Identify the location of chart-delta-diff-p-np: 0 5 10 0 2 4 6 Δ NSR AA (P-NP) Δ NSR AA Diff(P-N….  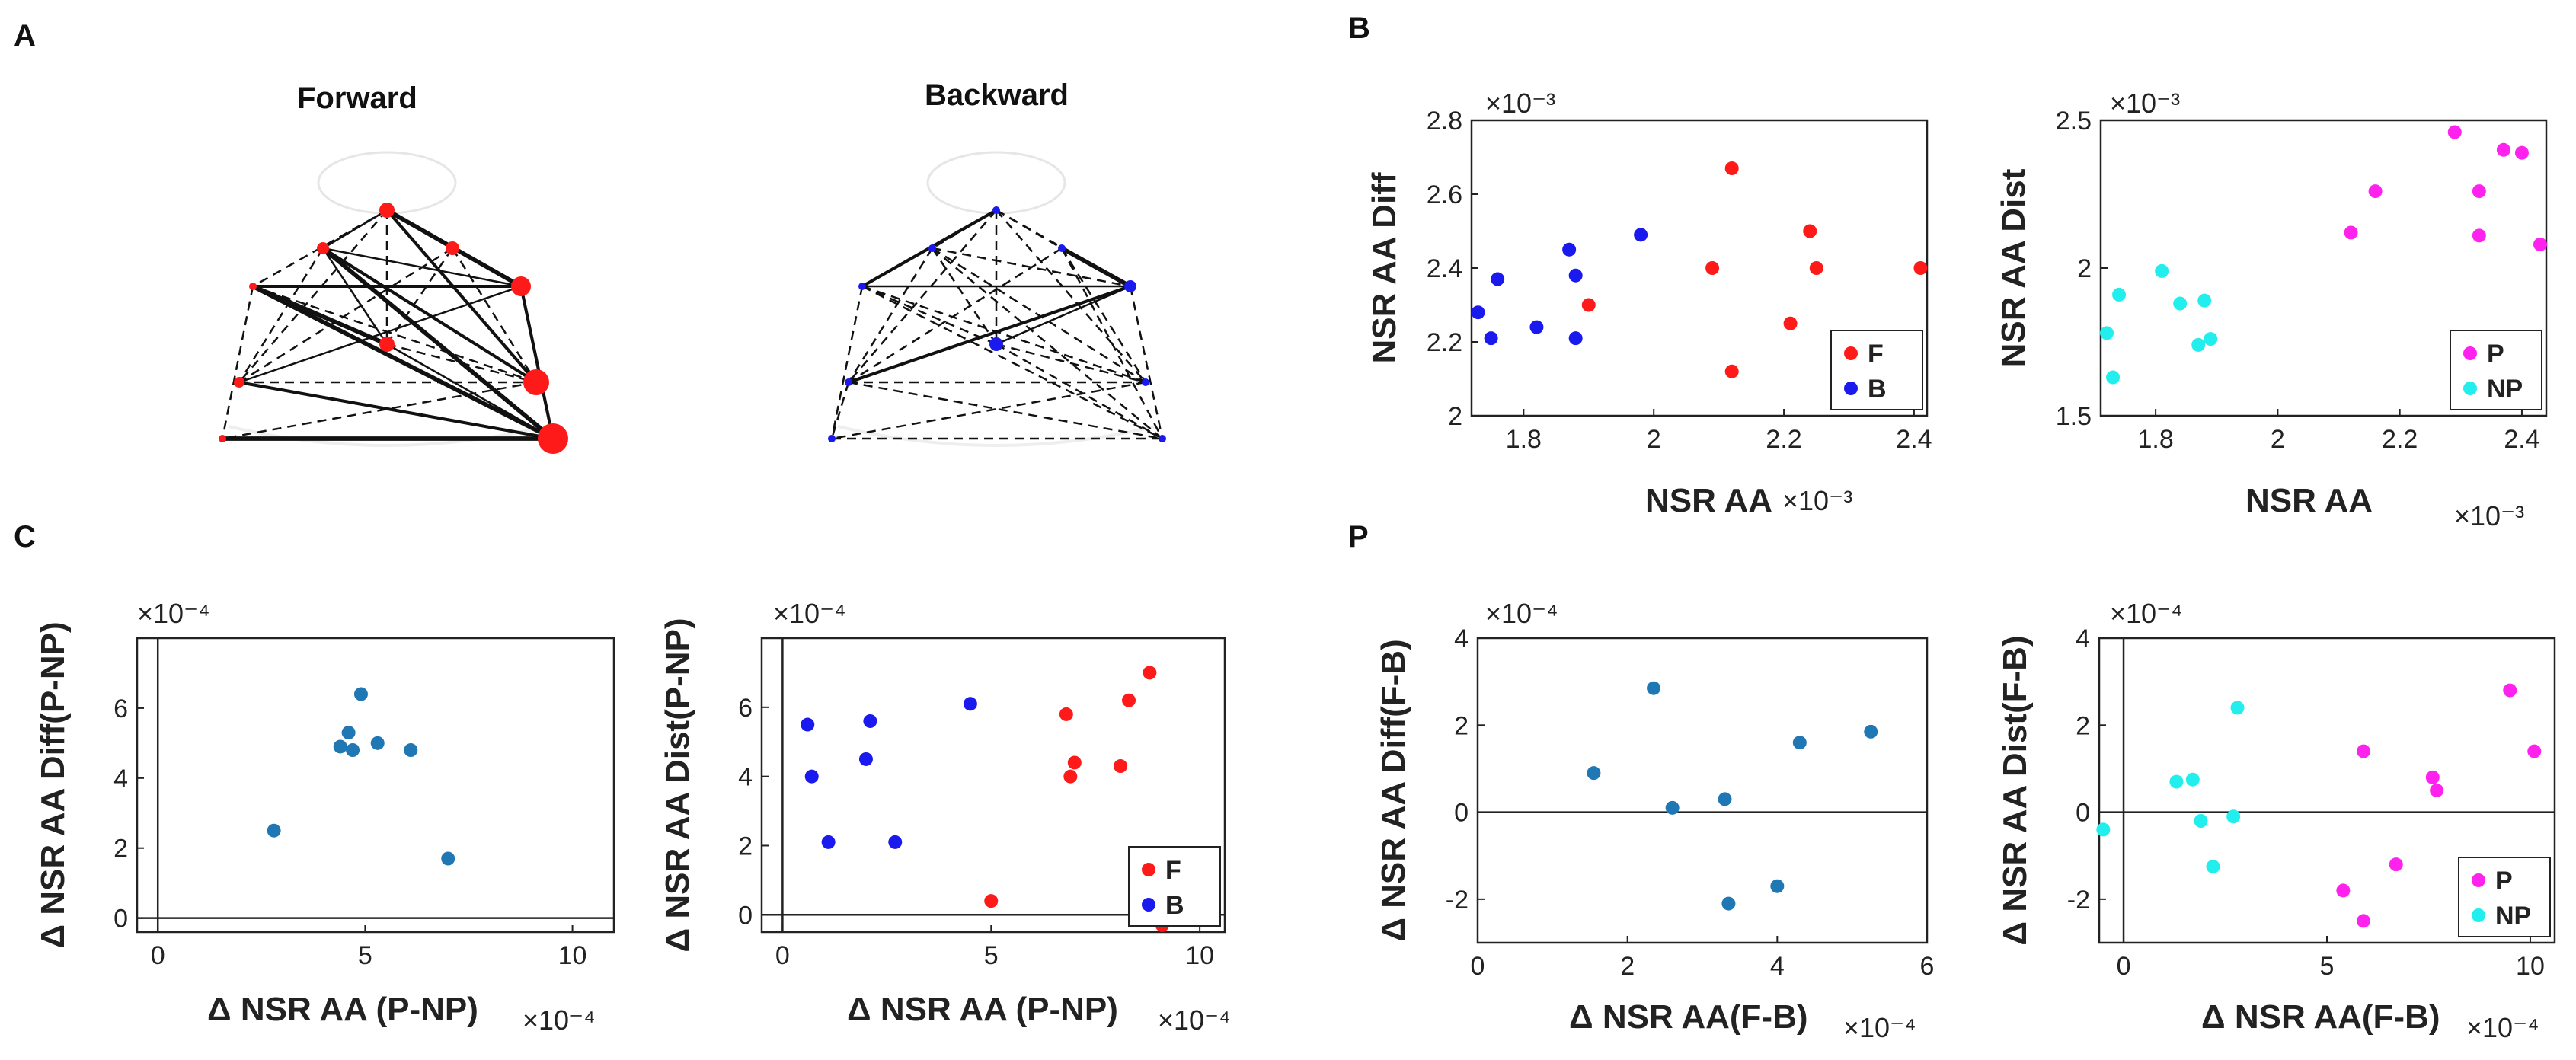
(325, 817).